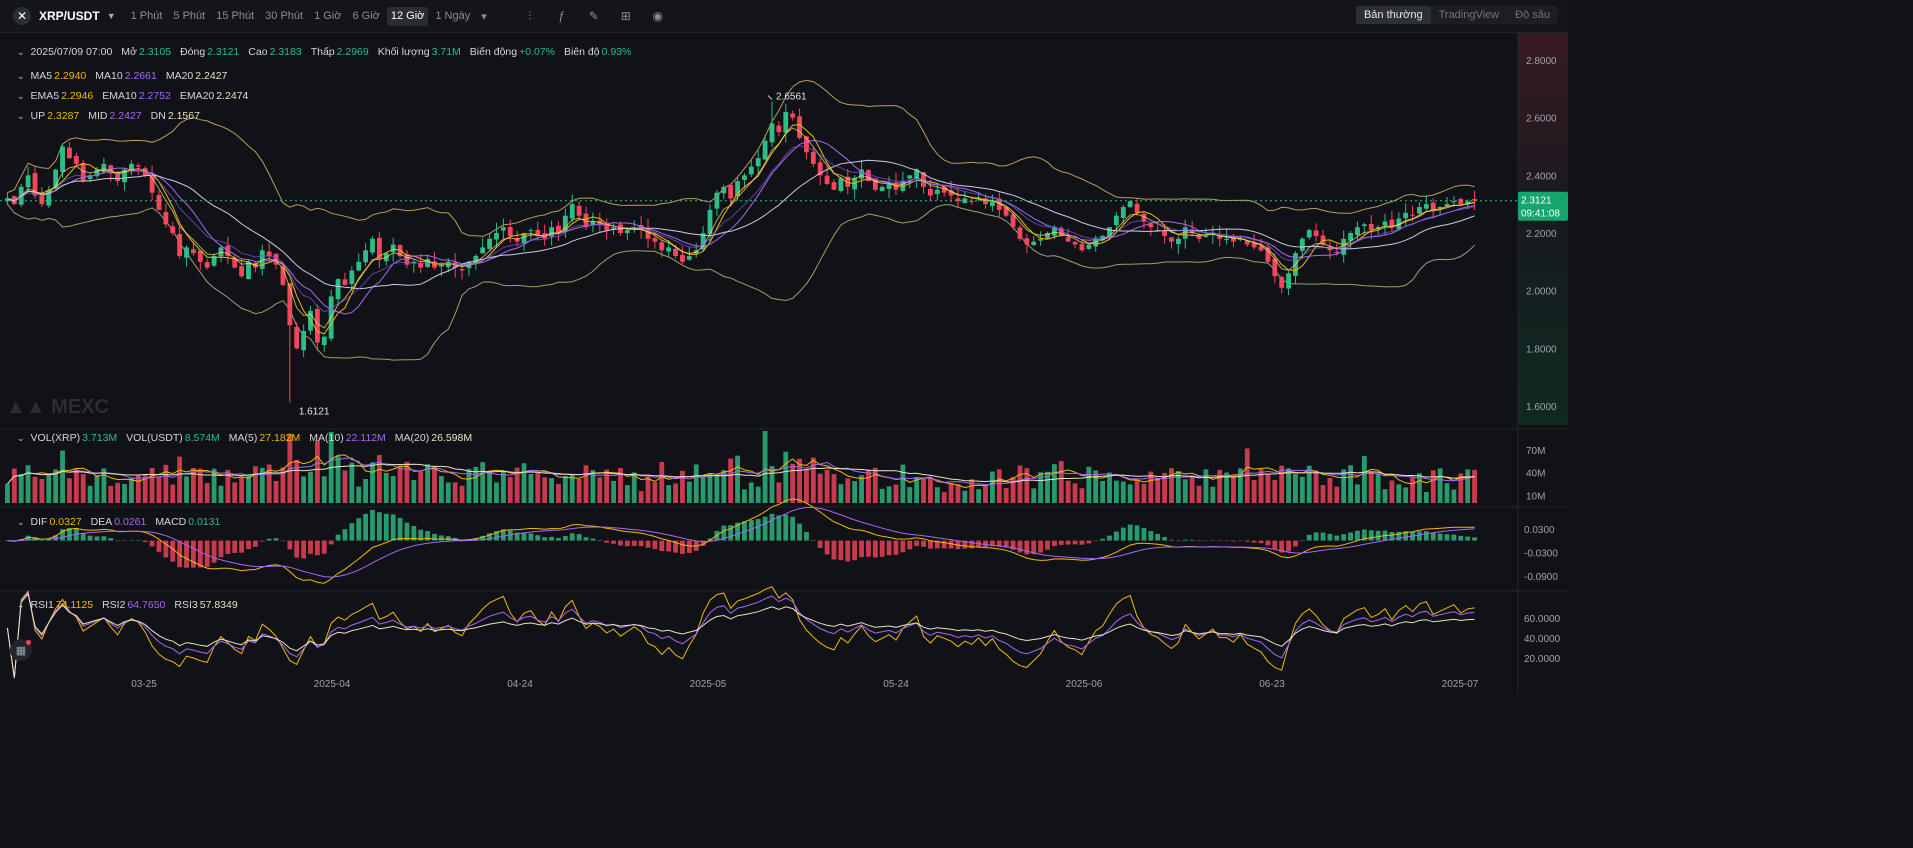  I want to click on view-tradingview: TradingView, so click(1469, 15).